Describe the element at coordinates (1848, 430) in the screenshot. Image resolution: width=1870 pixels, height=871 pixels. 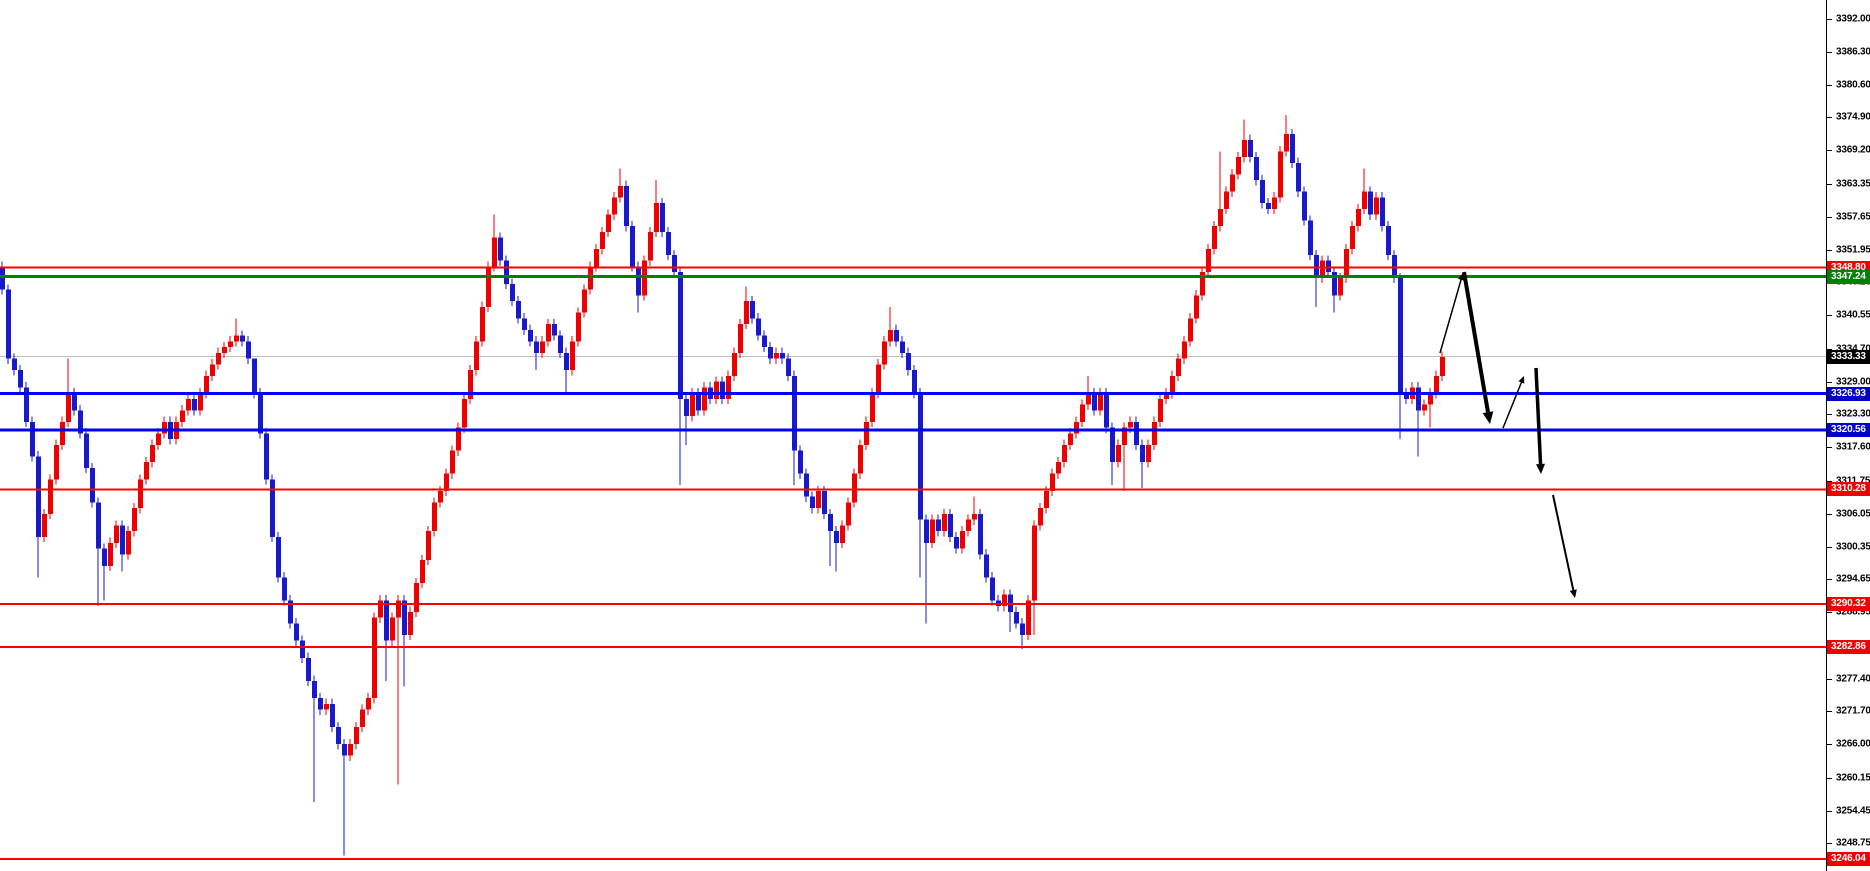
I see `level-price-badge: 3320.56` at that location.